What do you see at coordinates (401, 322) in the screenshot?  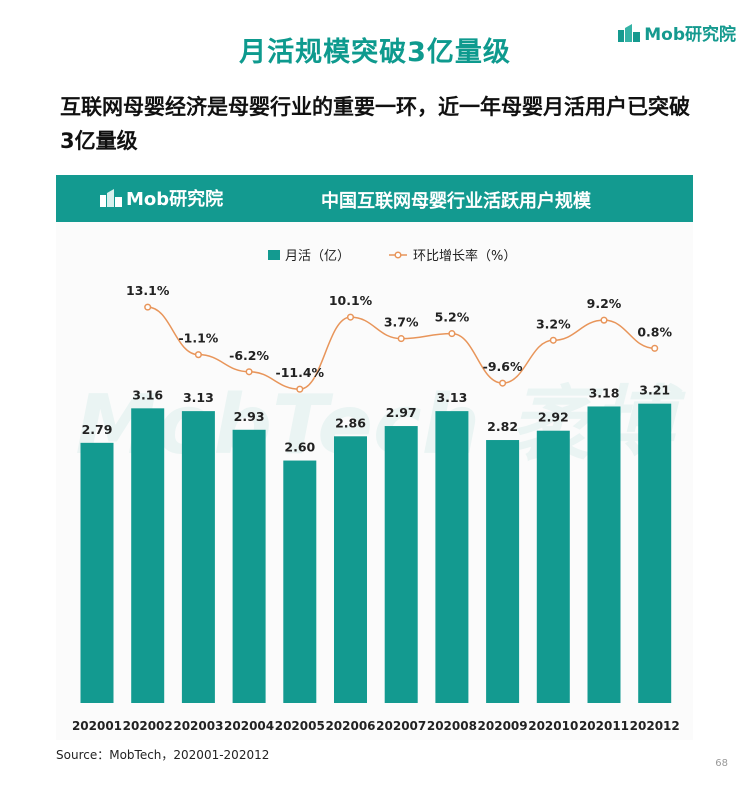 I see `growth-rate-label: 3.7%` at bounding box center [401, 322].